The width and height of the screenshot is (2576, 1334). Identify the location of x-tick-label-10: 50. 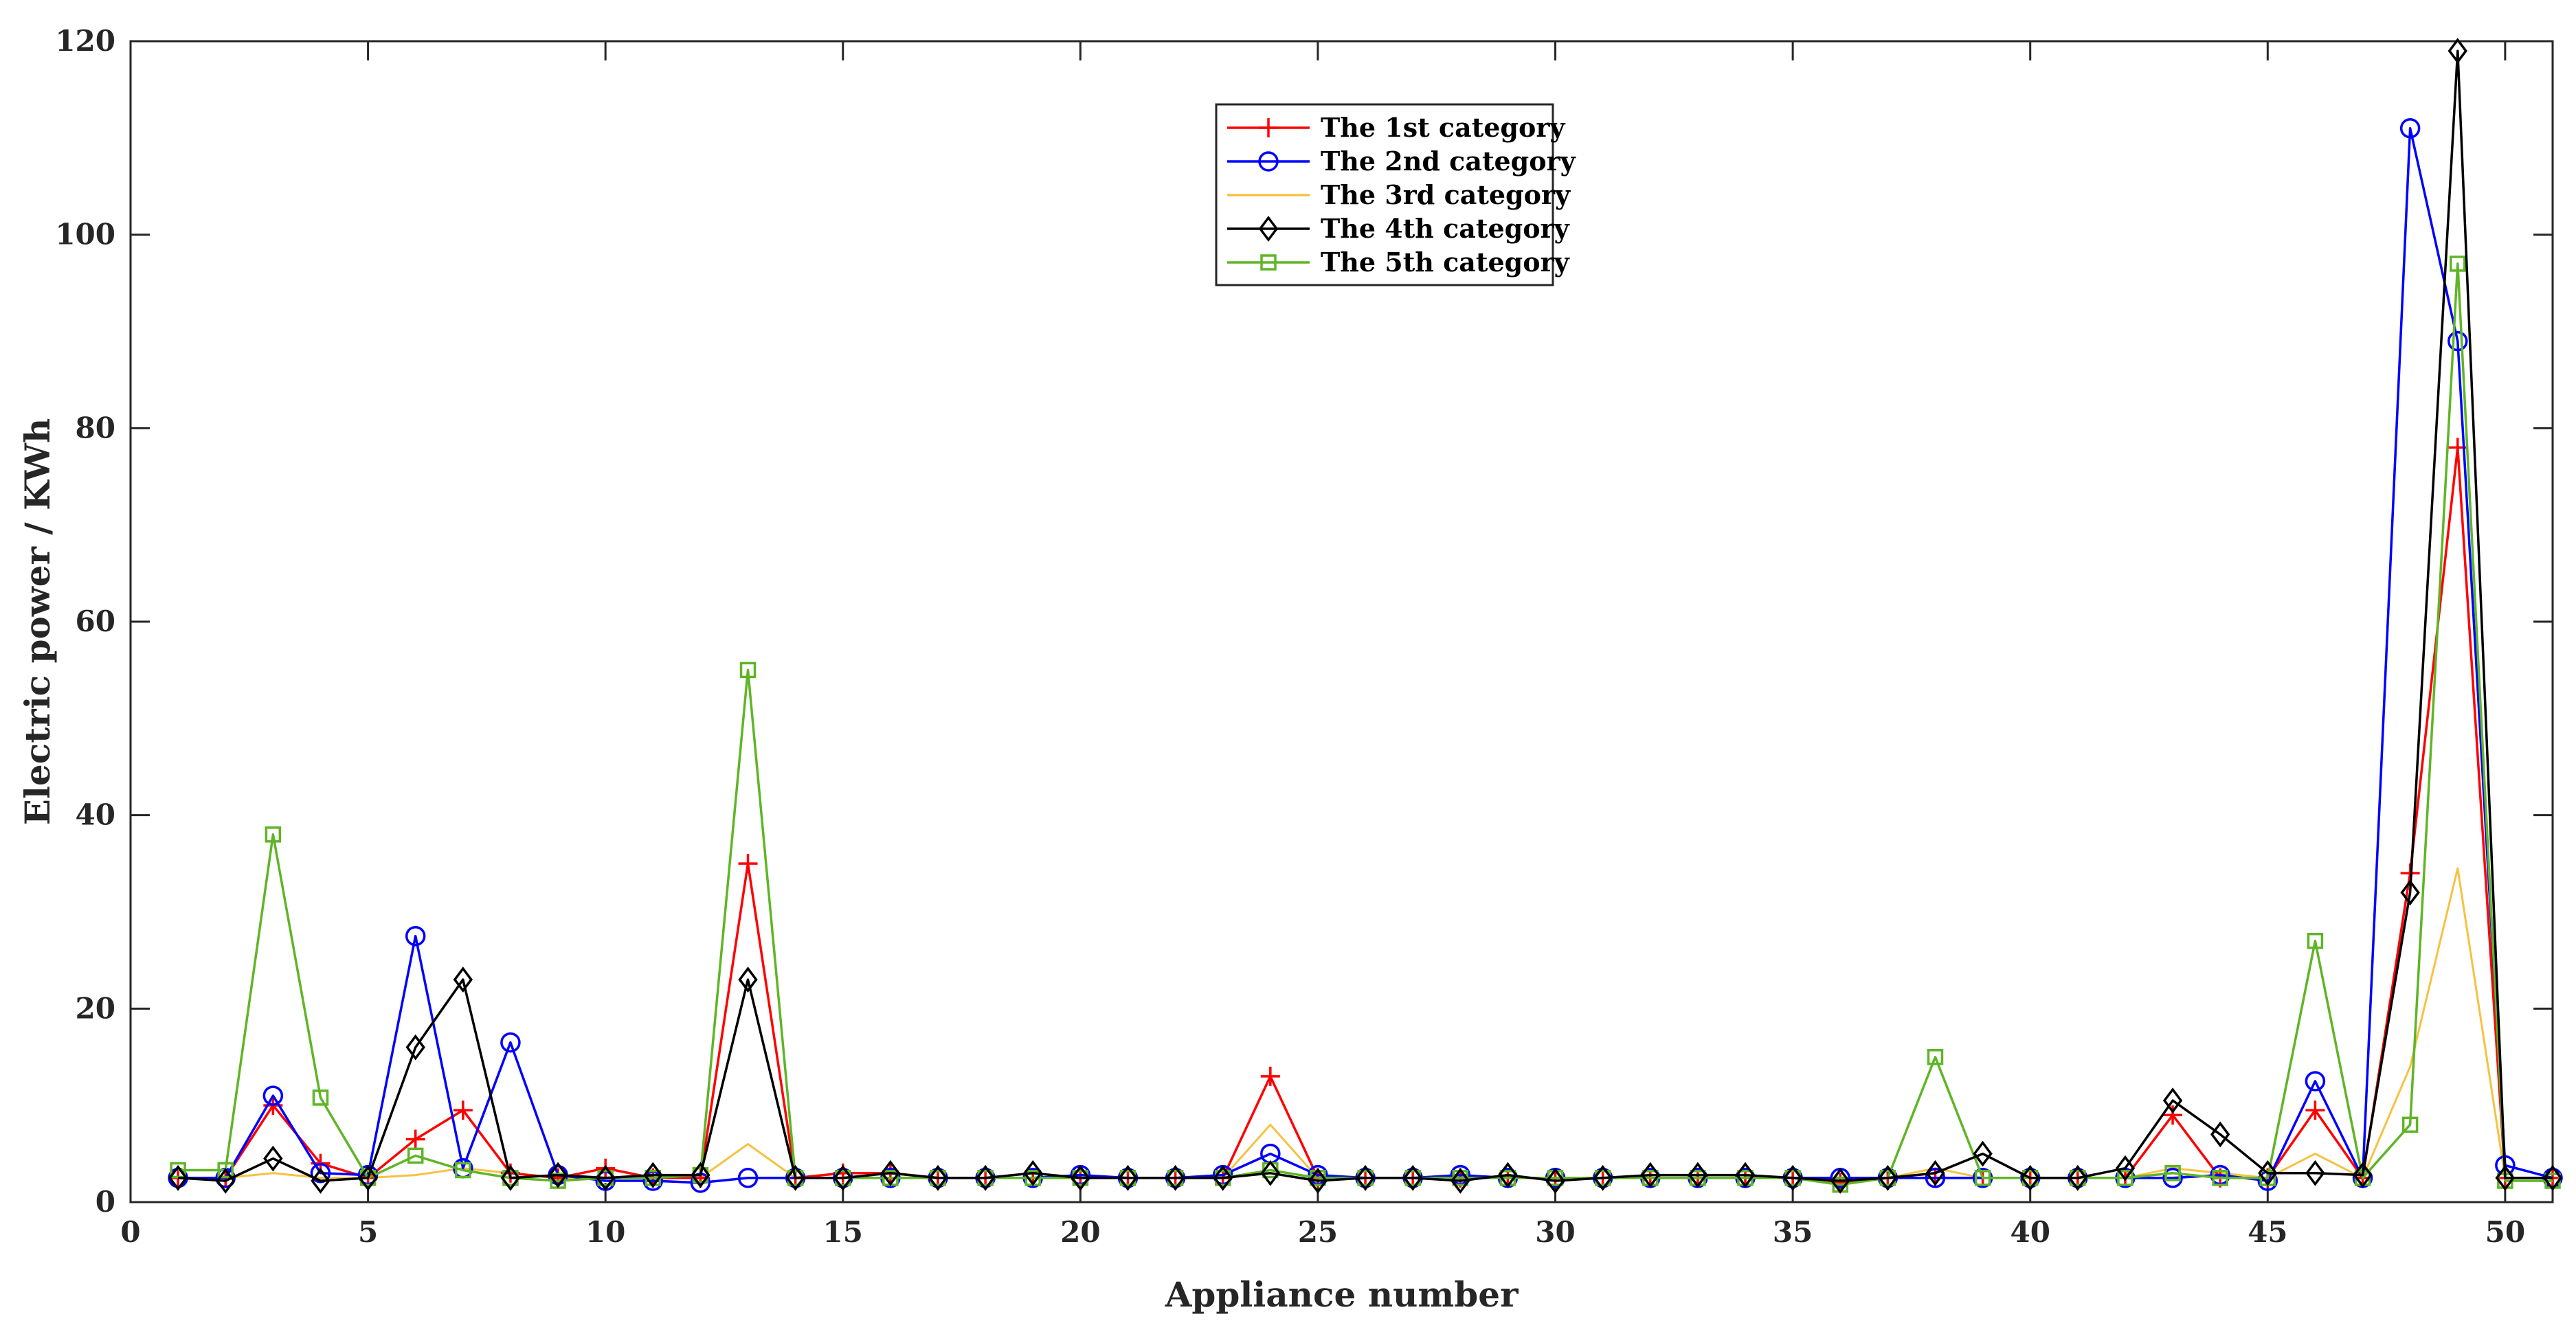
(2505, 1232).